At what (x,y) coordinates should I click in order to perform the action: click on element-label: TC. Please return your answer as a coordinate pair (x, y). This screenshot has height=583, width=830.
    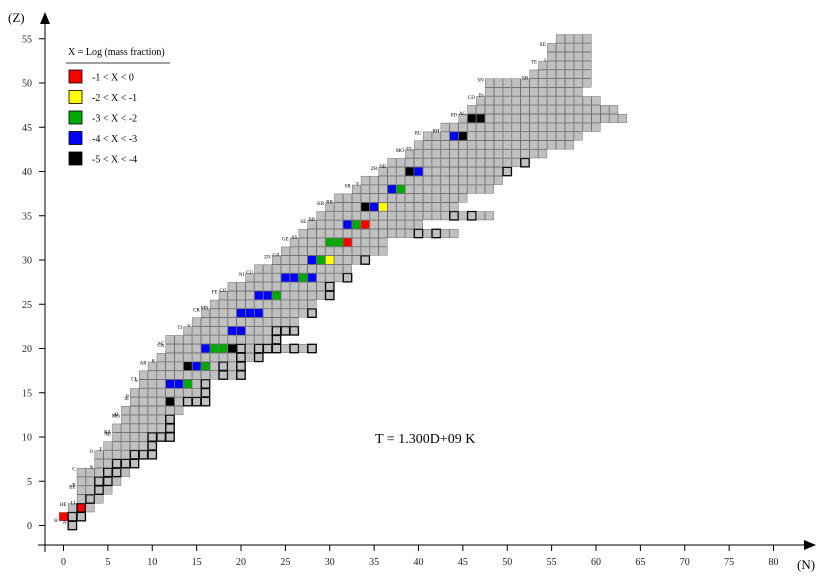
    Looking at the image, I should click on (409, 149).